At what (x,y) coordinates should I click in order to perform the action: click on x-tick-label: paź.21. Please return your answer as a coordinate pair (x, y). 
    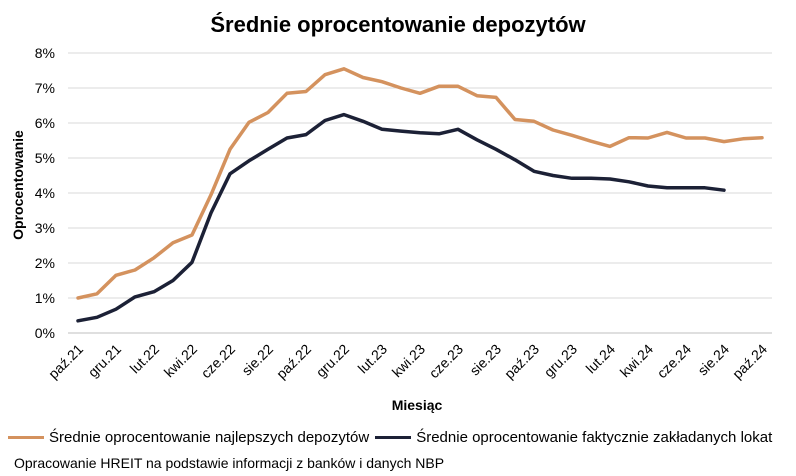
    Looking at the image, I should click on (65, 361).